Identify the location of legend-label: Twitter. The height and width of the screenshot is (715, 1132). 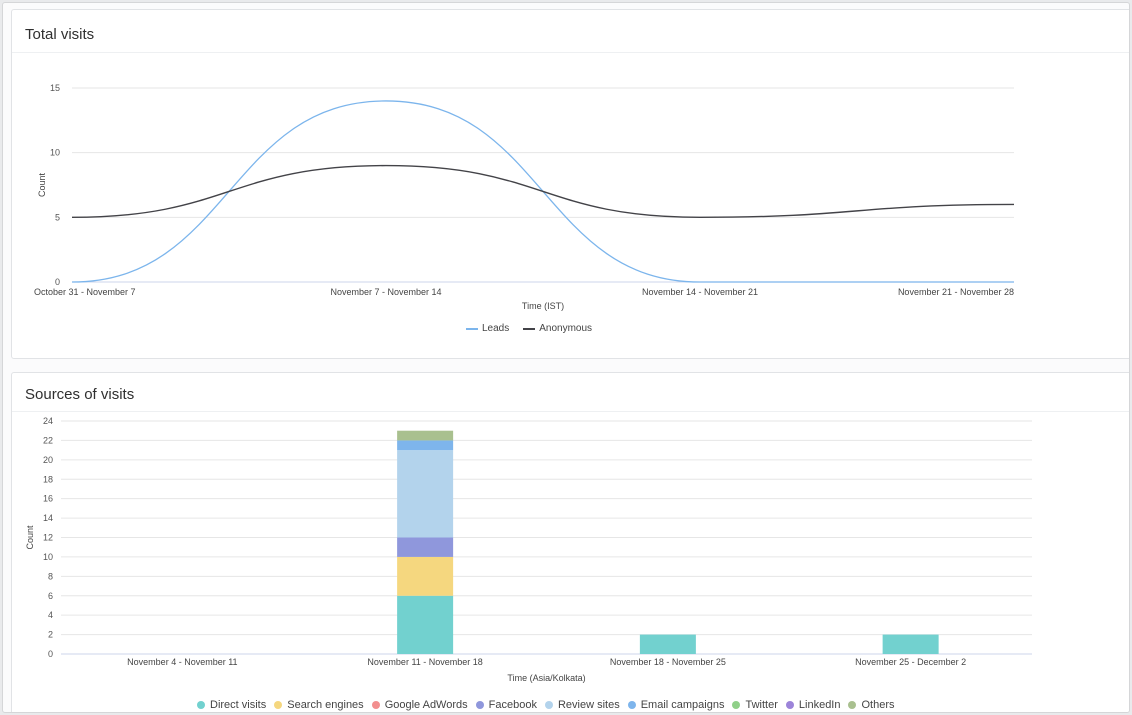
(761, 705).